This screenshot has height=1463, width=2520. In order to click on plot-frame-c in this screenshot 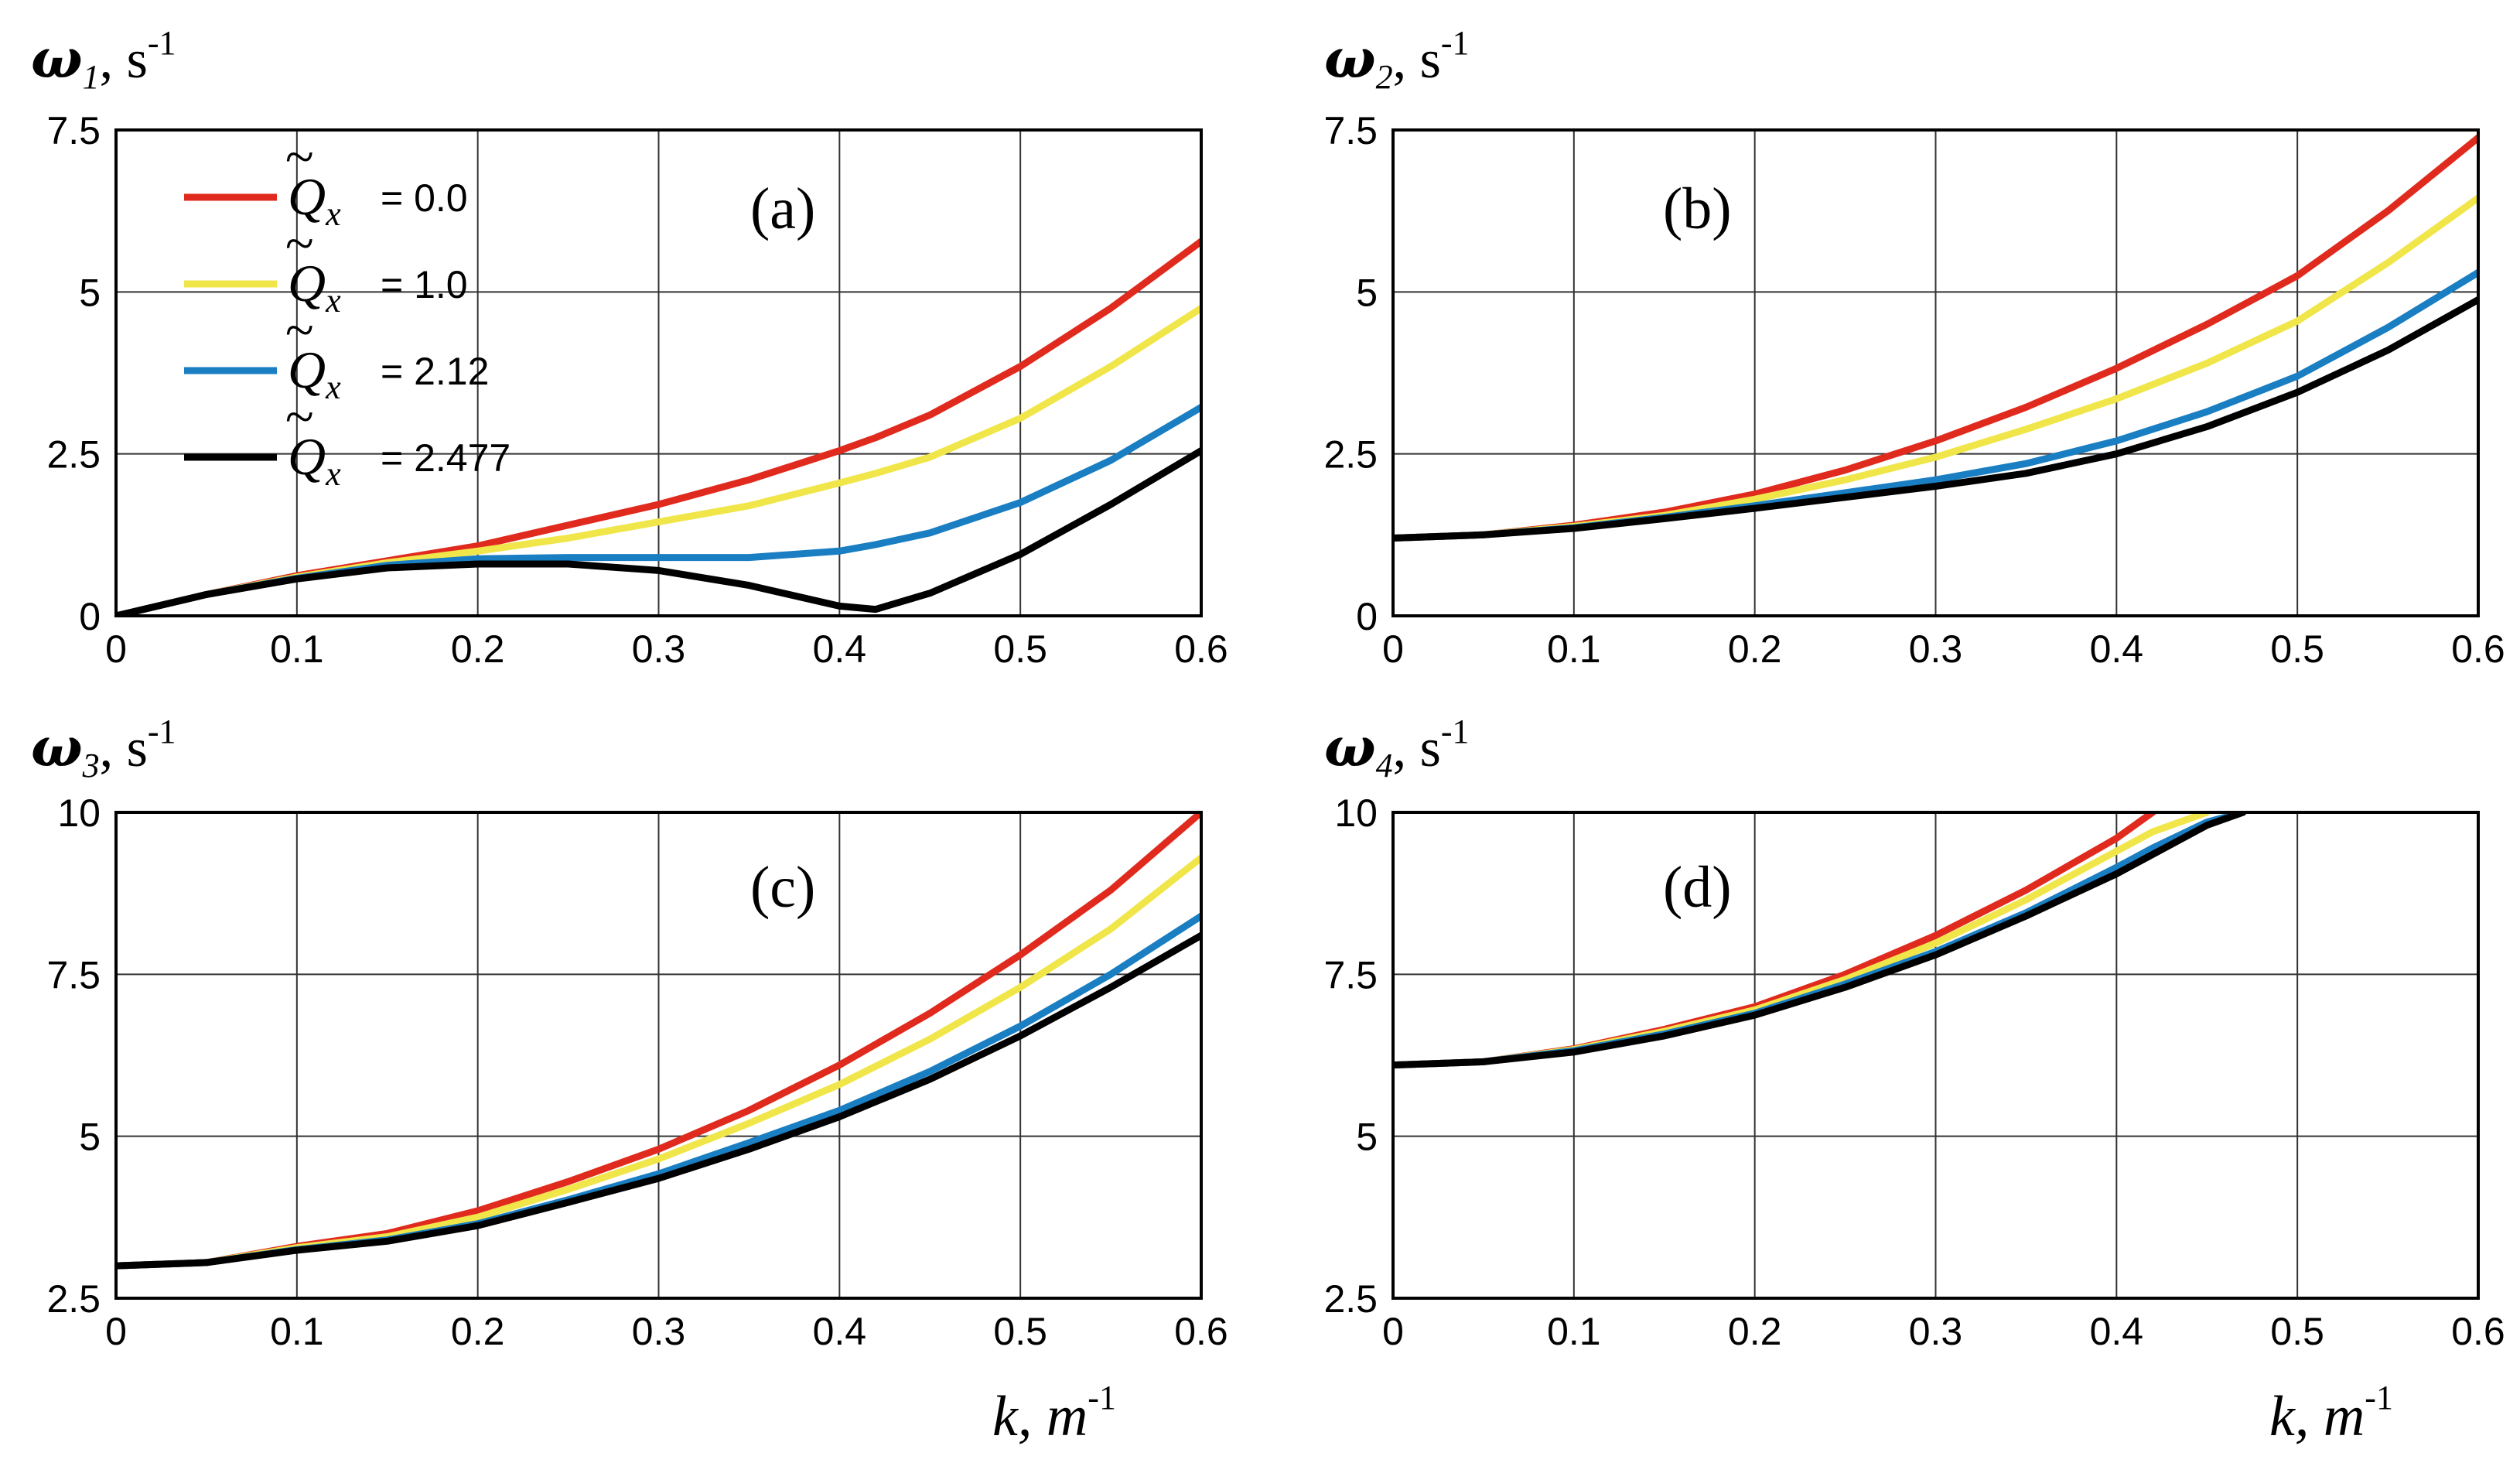, I will do `click(659, 1055)`.